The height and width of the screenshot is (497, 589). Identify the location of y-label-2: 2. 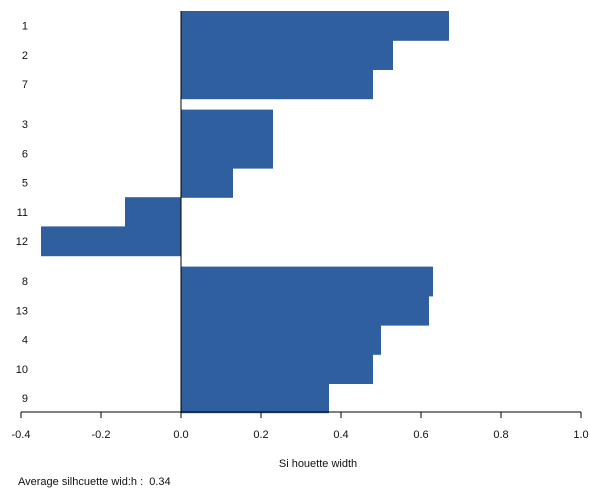
(25, 56).